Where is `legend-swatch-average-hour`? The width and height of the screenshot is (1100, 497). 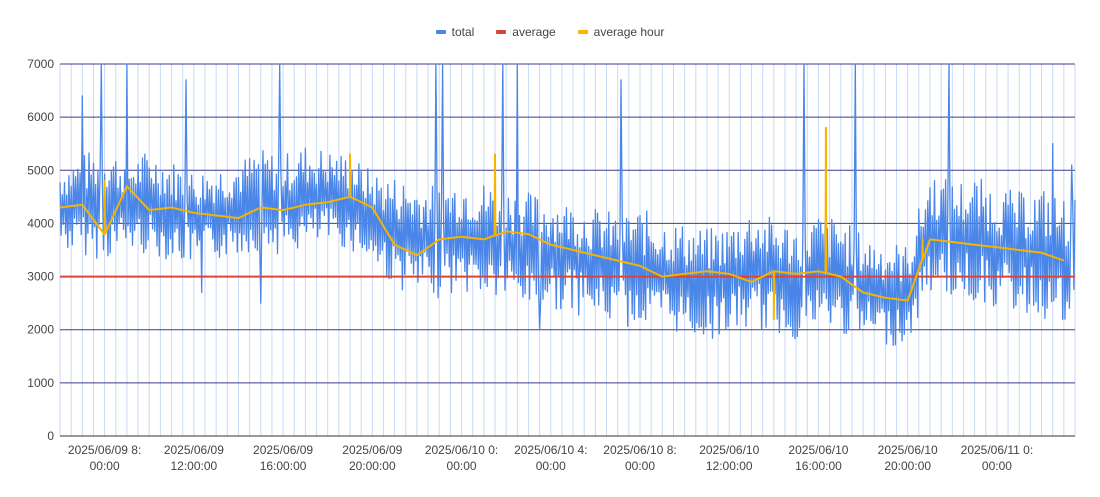 legend-swatch-average-hour is located at coordinates (582, 32).